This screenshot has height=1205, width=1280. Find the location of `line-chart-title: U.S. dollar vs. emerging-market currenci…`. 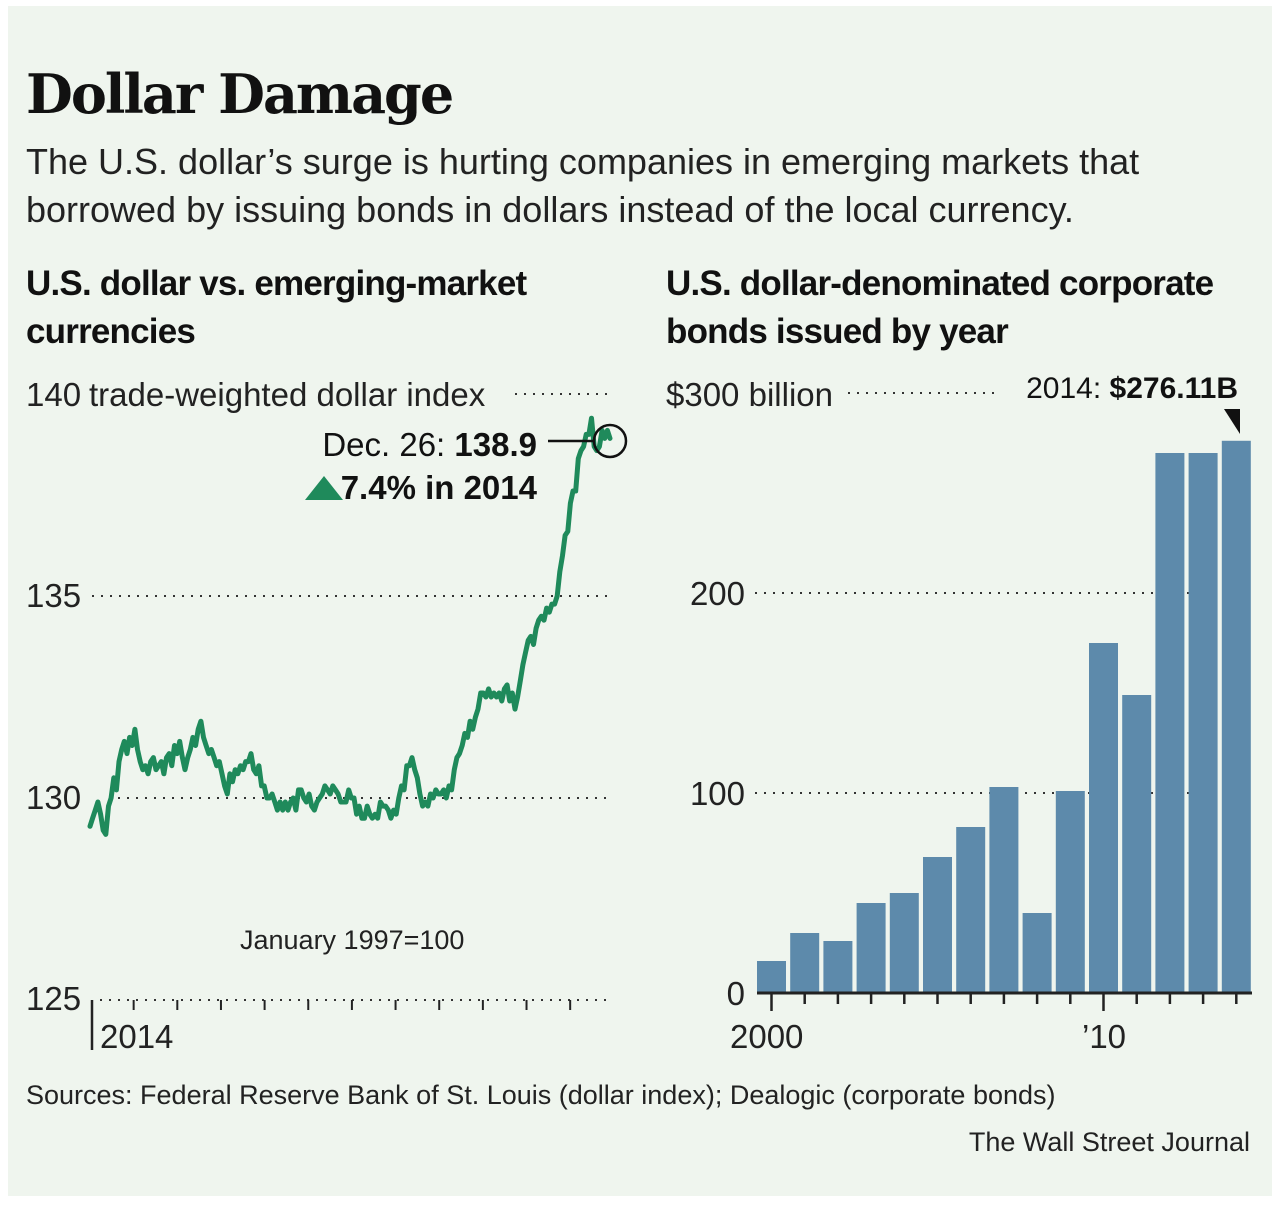

line-chart-title: U.S. dollar vs. emerging-market currenci… is located at coordinates (276, 307).